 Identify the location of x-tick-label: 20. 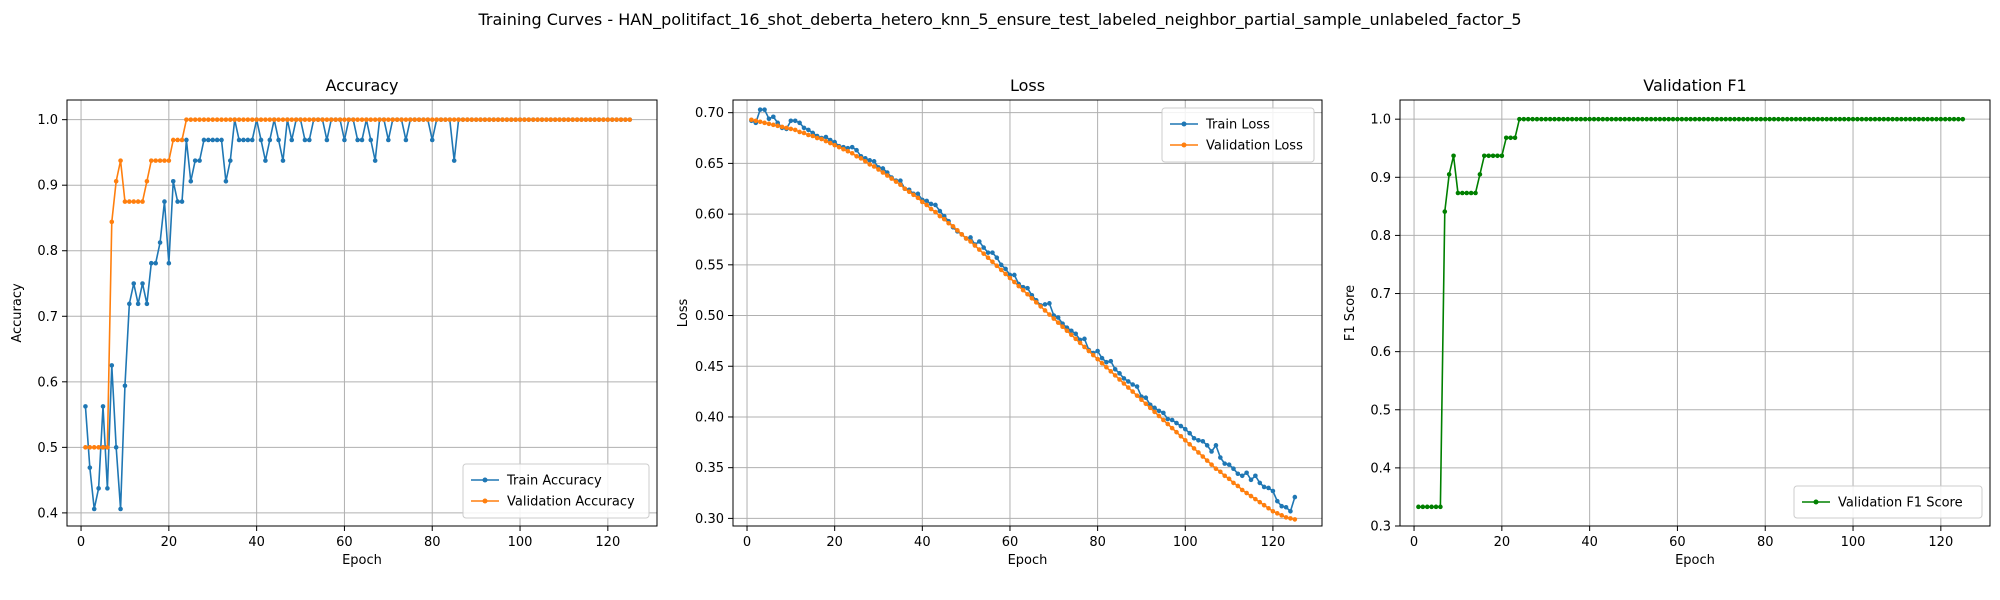
(834, 542).